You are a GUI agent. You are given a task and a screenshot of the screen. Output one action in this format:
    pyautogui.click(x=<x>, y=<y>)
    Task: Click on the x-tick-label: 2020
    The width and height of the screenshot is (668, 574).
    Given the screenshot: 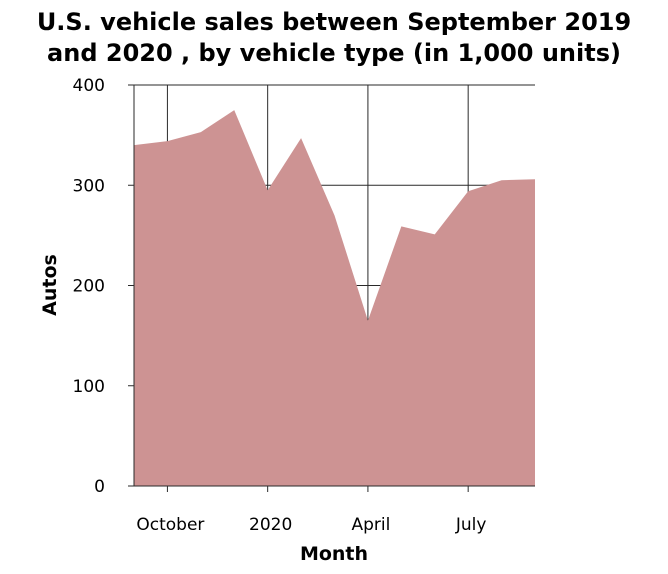 What is the action you would take?
    pyautogui.click(x=270, y=525)
    